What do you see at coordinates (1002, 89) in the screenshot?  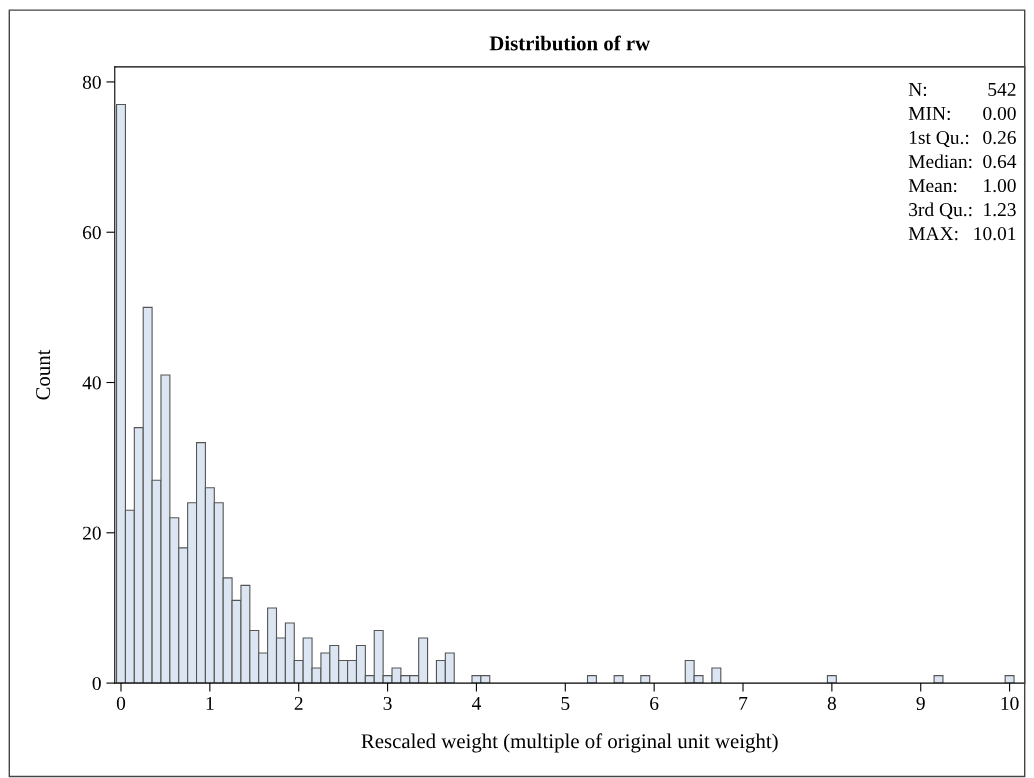 I see `annotation: 542` at bounding box center [1002, 89].